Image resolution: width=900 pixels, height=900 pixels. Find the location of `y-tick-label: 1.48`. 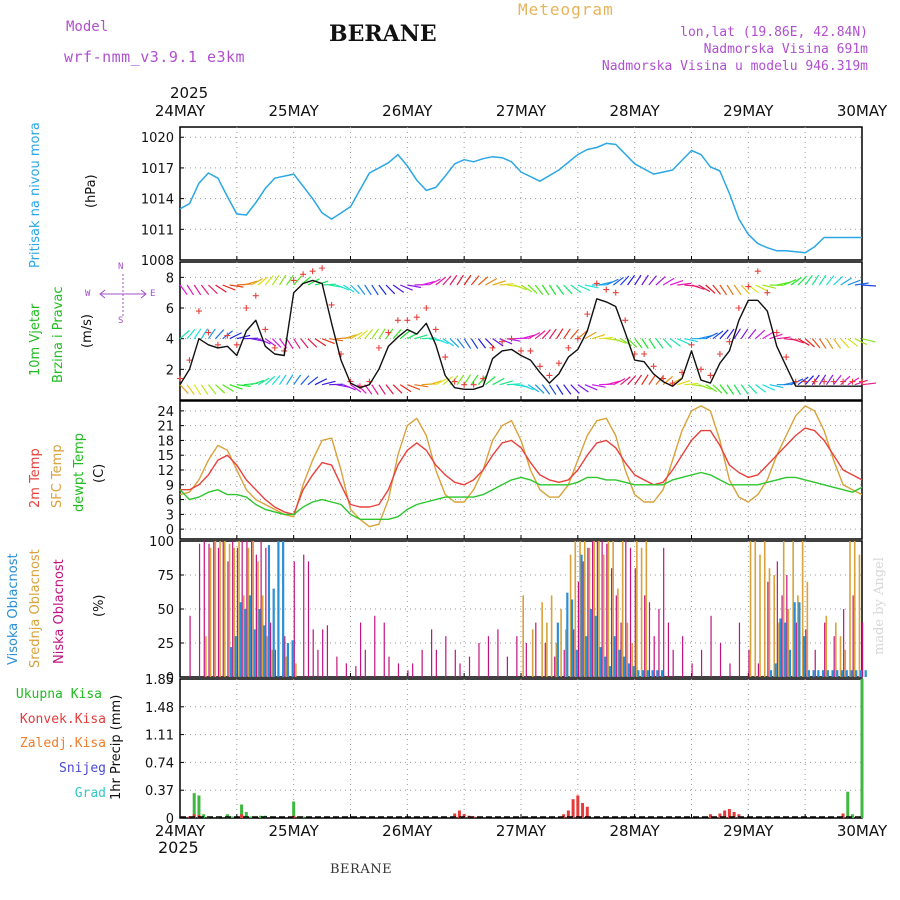

y-tick-label: 1.48 is located at coordinates (159, 708).